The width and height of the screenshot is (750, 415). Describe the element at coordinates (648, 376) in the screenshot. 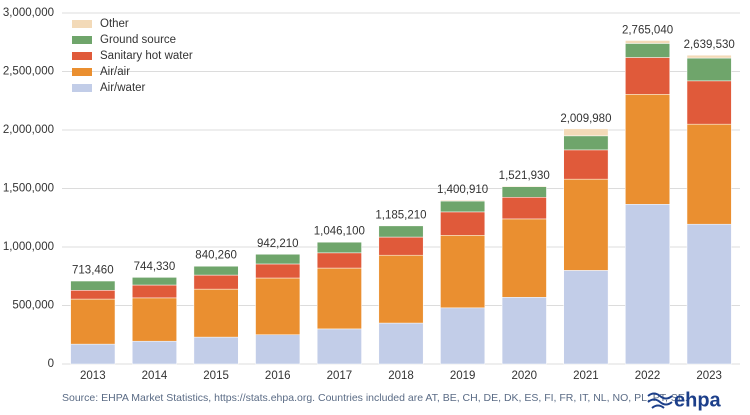

I see `x-tick-label: 2022` at that location.